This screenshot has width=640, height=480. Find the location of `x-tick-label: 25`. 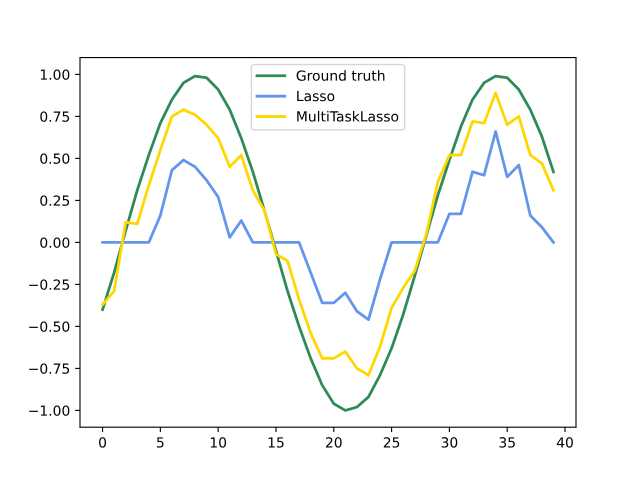

x-tick-label: 25 is located at coordinates (392, 442).